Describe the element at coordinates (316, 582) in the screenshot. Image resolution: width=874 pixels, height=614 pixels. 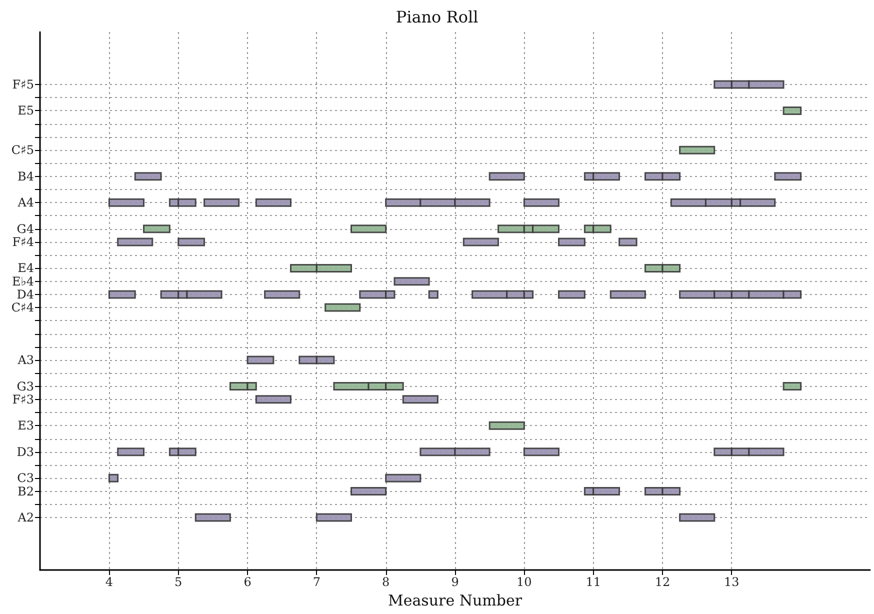
I see `x-tick-label: 7` at that location.